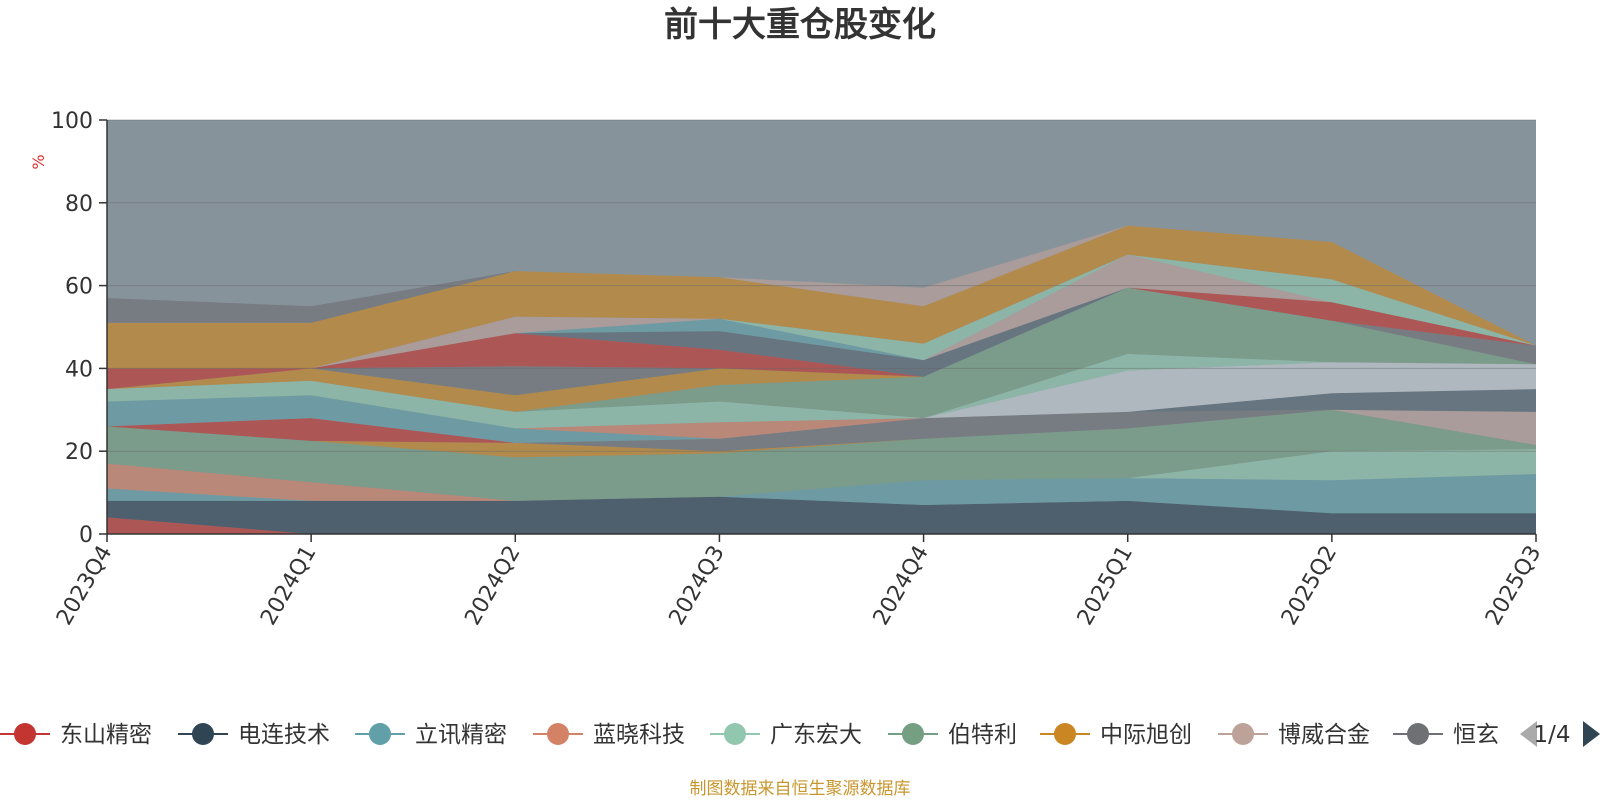 The image size is (1600, 800). What do you see at coordinates (461, 735) in the screenshot?
I see `legend-label: 立讯精密` at bounding box center [461, 735].